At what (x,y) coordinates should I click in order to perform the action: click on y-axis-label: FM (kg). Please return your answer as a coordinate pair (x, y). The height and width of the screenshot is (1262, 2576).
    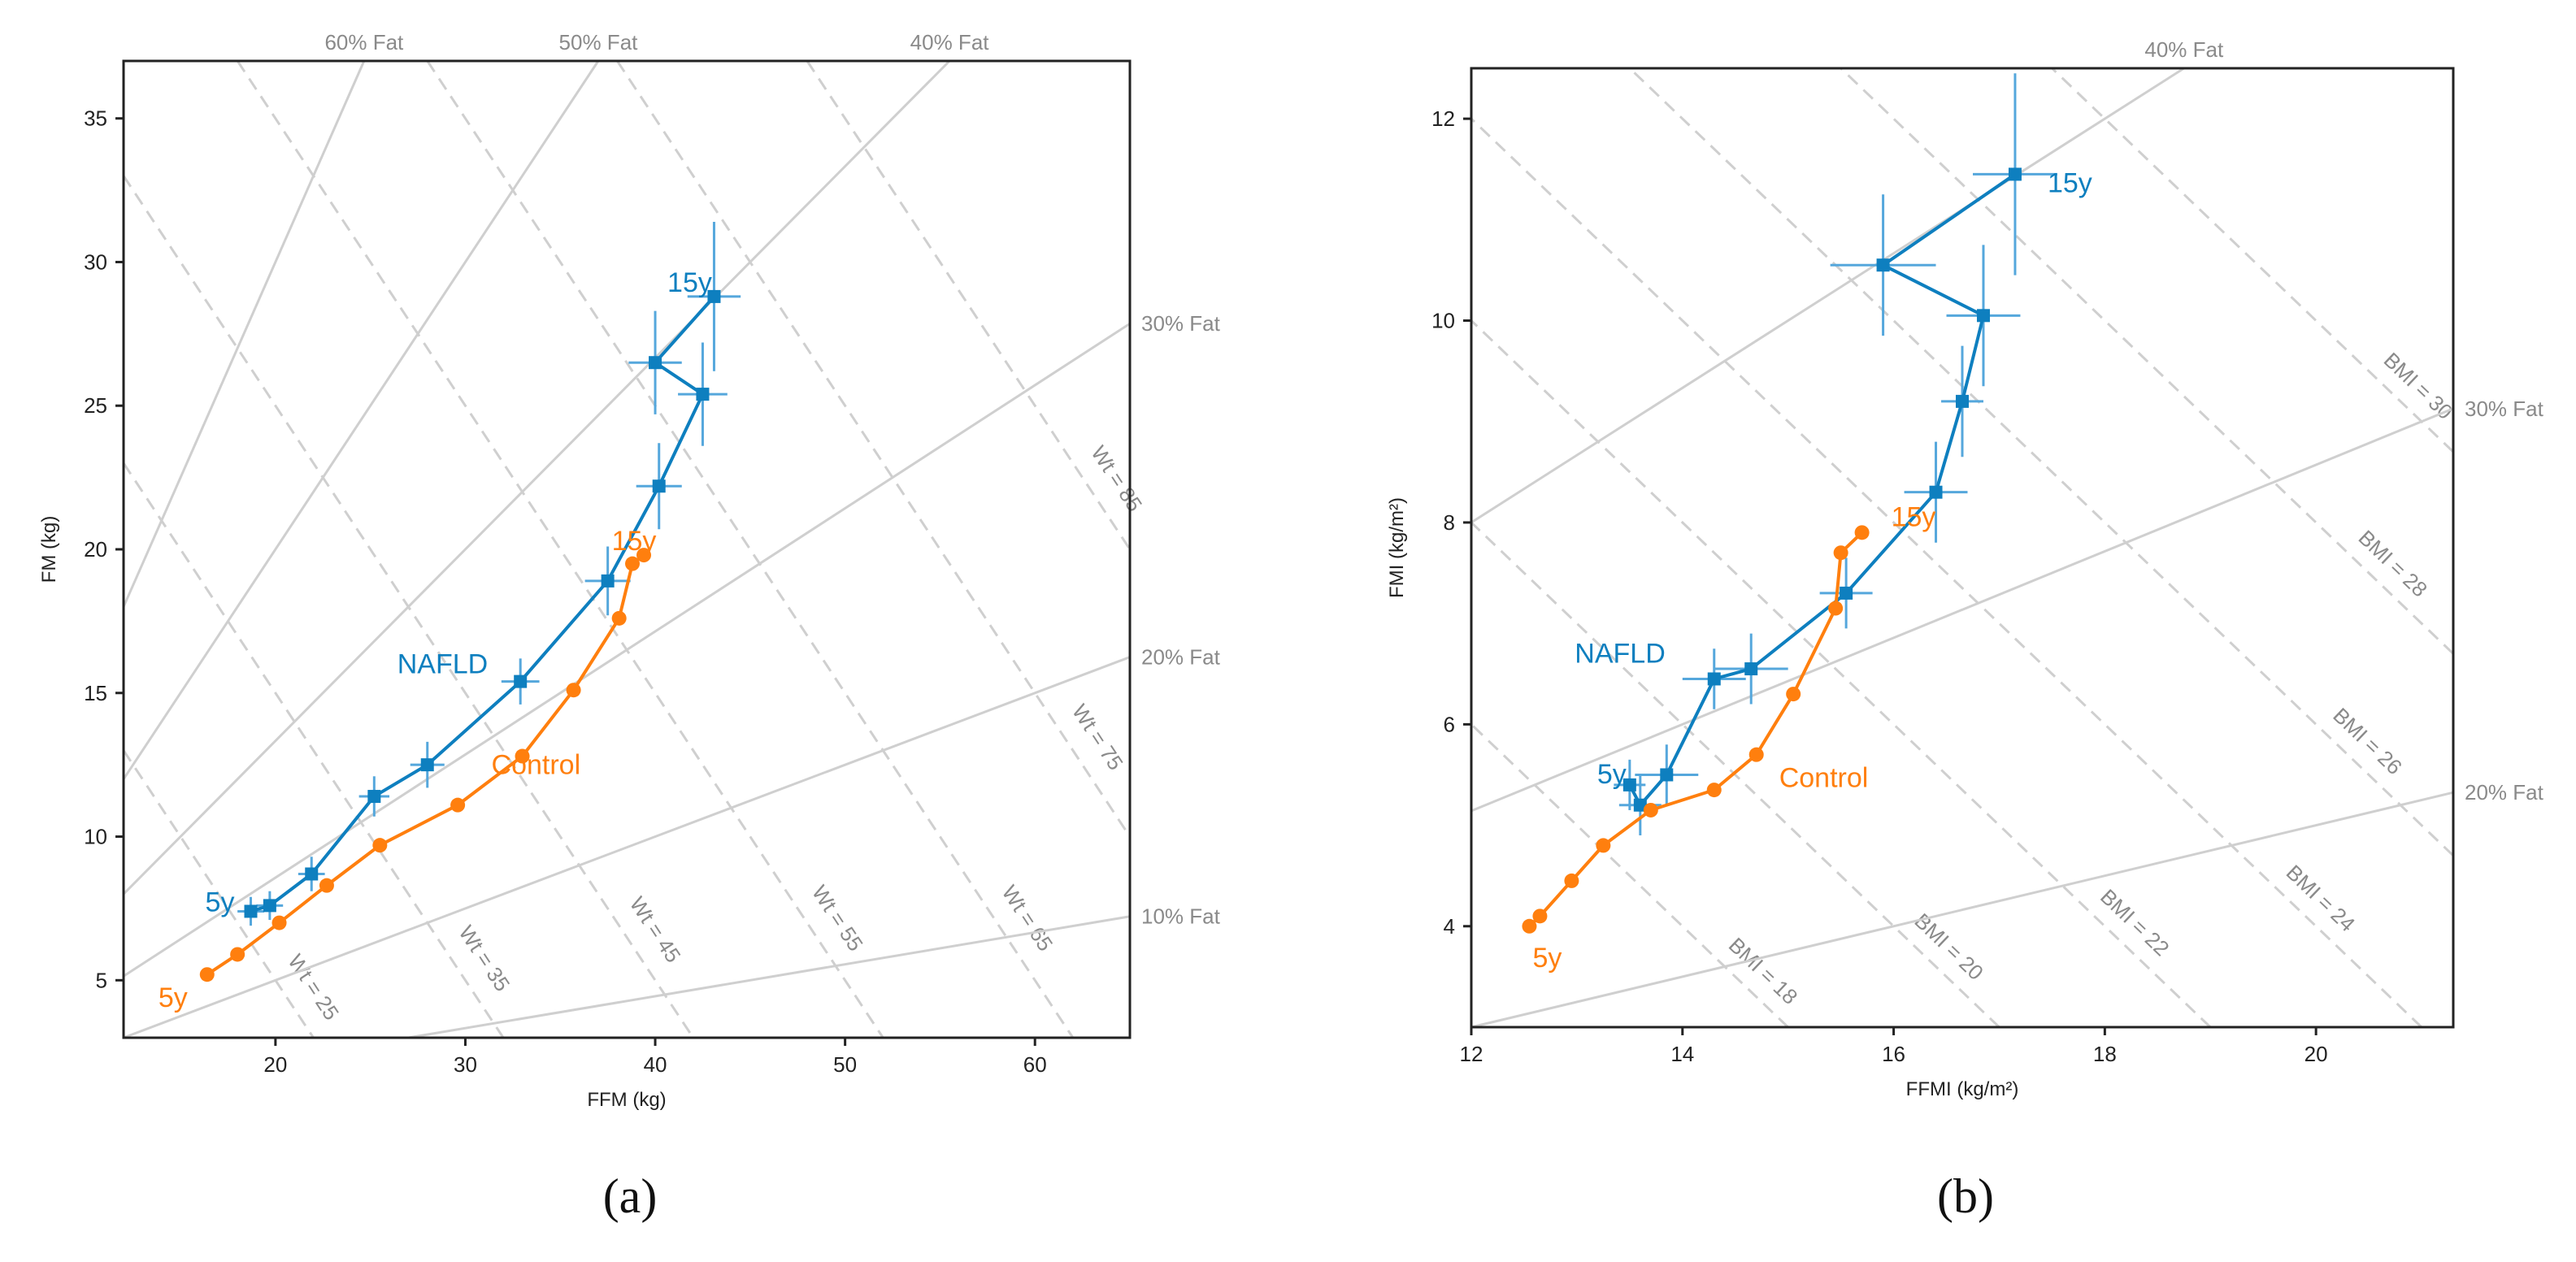
    Looking at the image, I should click on (49, 549).